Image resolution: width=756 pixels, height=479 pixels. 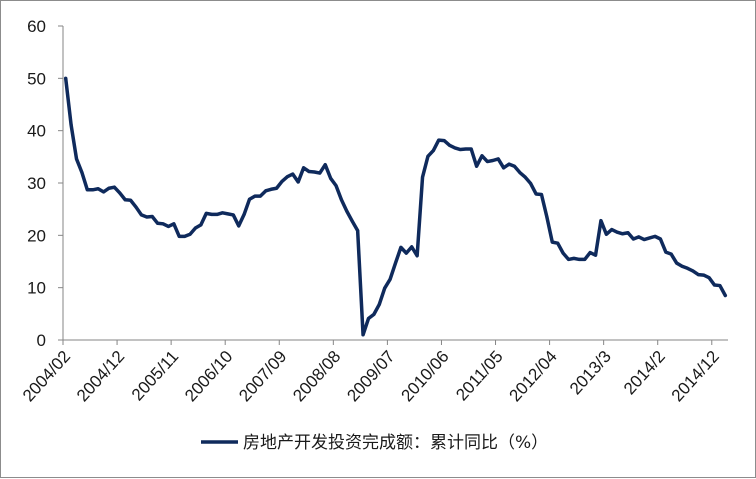 What do you see at coordinates (46, 376) in the screenshot?
I see `x-tick-label: 2004/02` at bounding box center [46, 376].